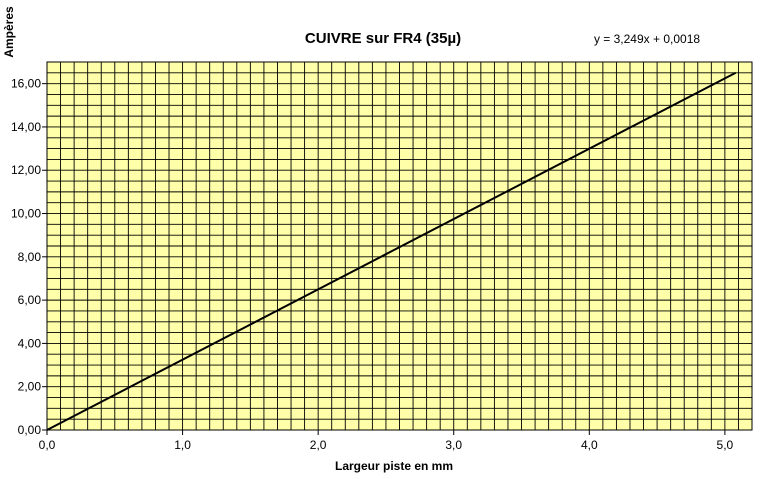 This screenshot has height=479, width=768. What do you see at coordinates (453, 445) in the screenshot?
I see `x-tick-label: 3,0` at bounding box center [453, 445].